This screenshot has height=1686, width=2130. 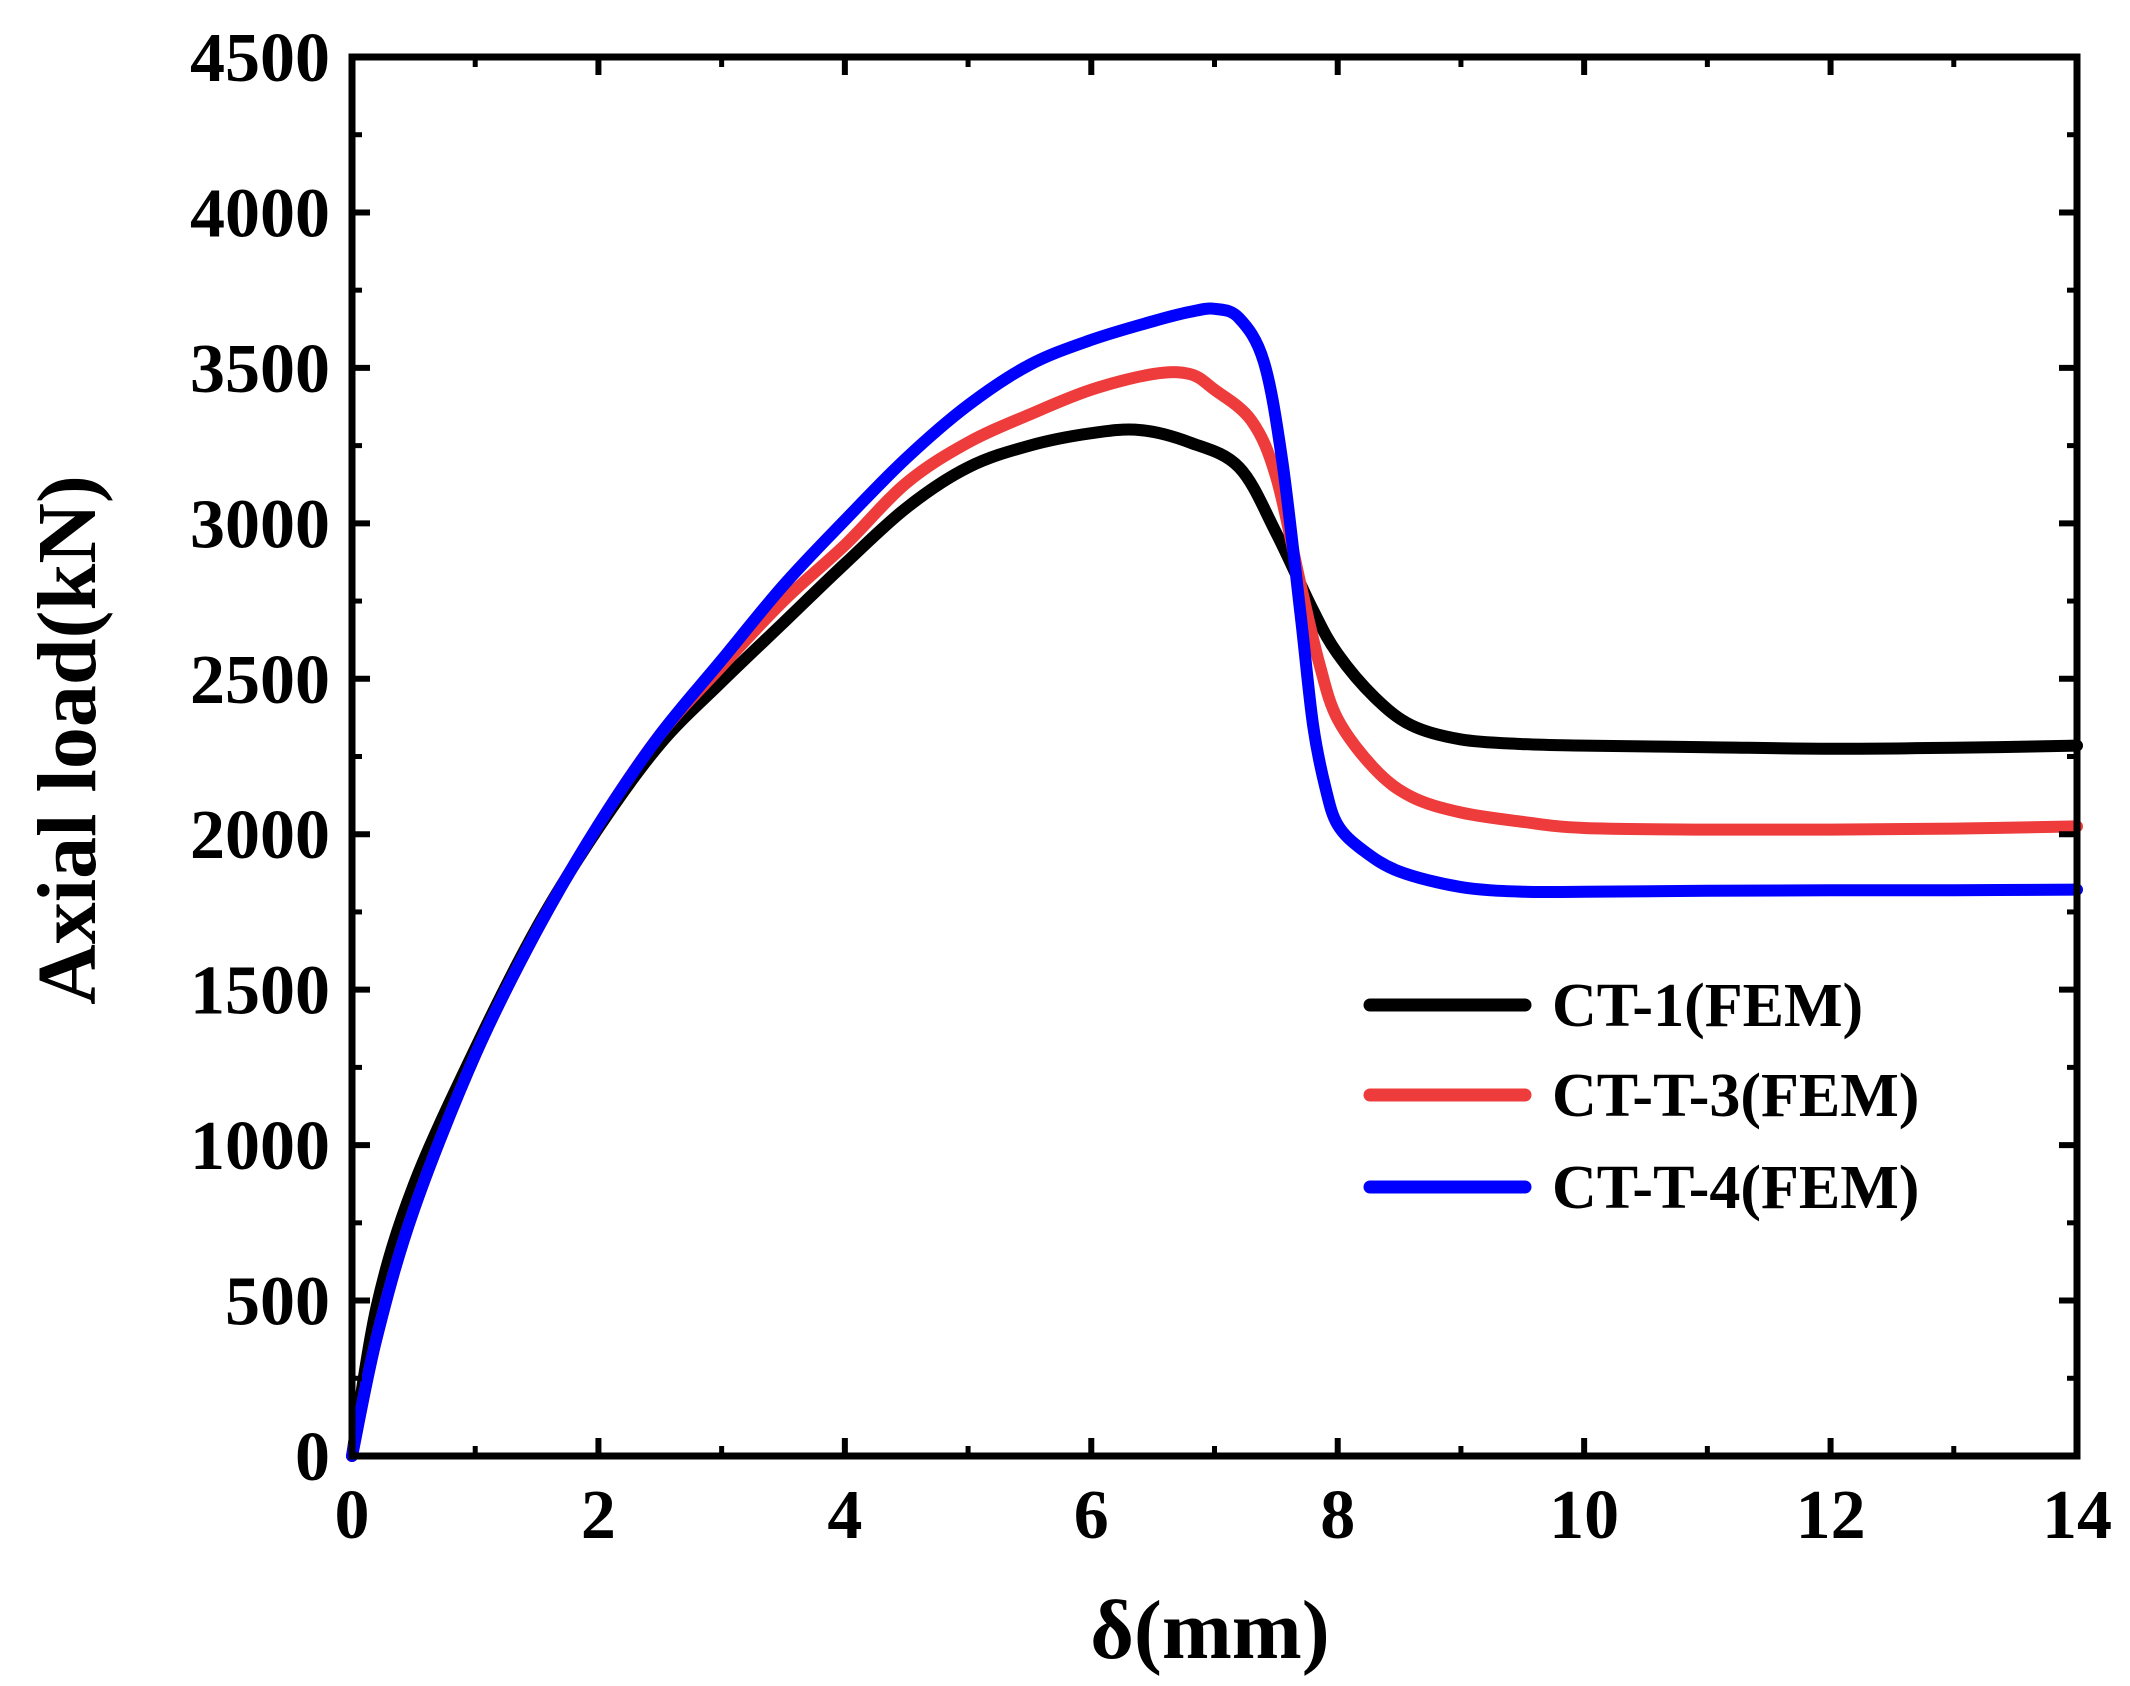 I want to click on x-tick-label: 4, so click(x=844, y=1515).